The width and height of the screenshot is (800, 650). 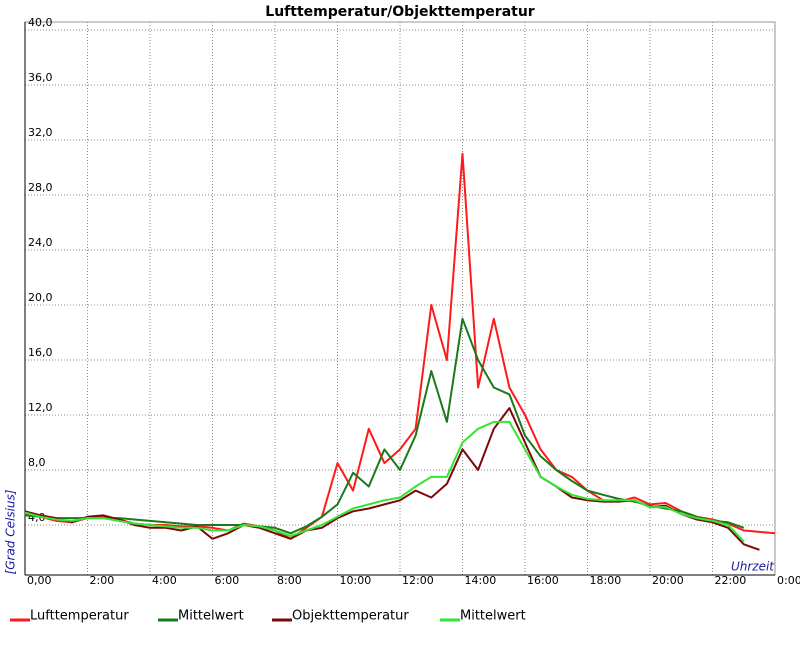 What do you see at coordinates (418, 580) in the screenshot?
I see `x-tick-label: 12:00` at bounding box center [418, 580].